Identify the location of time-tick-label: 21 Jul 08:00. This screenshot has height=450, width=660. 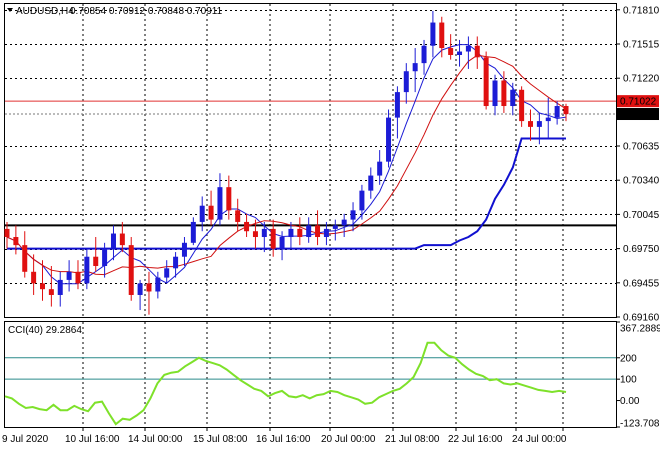
(412, 439).